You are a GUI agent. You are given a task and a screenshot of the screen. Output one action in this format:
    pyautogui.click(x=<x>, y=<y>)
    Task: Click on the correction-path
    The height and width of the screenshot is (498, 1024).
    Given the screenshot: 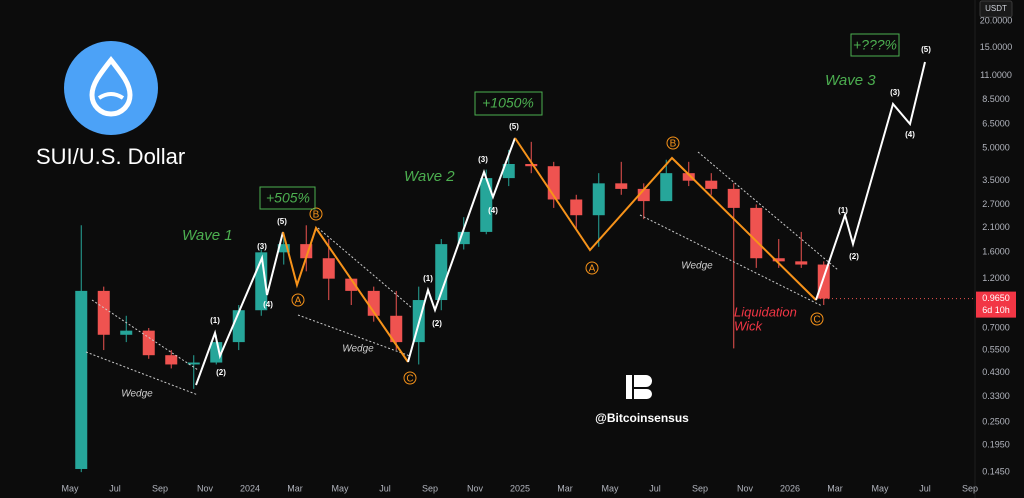 What is the action you would take?
    pyautogui.click(x=665, y=219)
    